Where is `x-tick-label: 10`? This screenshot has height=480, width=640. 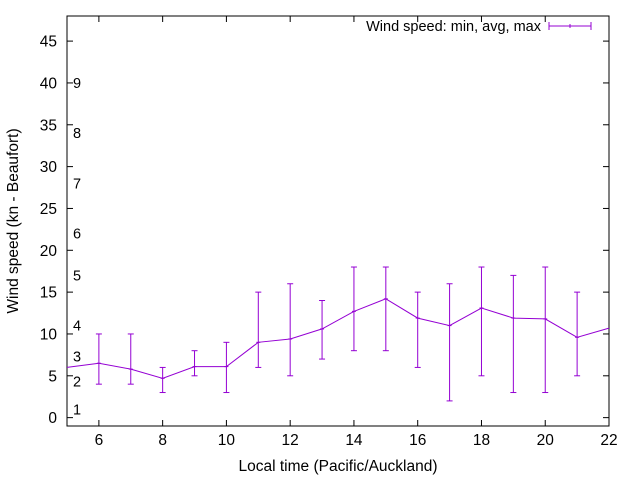
x-tick-label: 10 is located at coordinates (227, 440).